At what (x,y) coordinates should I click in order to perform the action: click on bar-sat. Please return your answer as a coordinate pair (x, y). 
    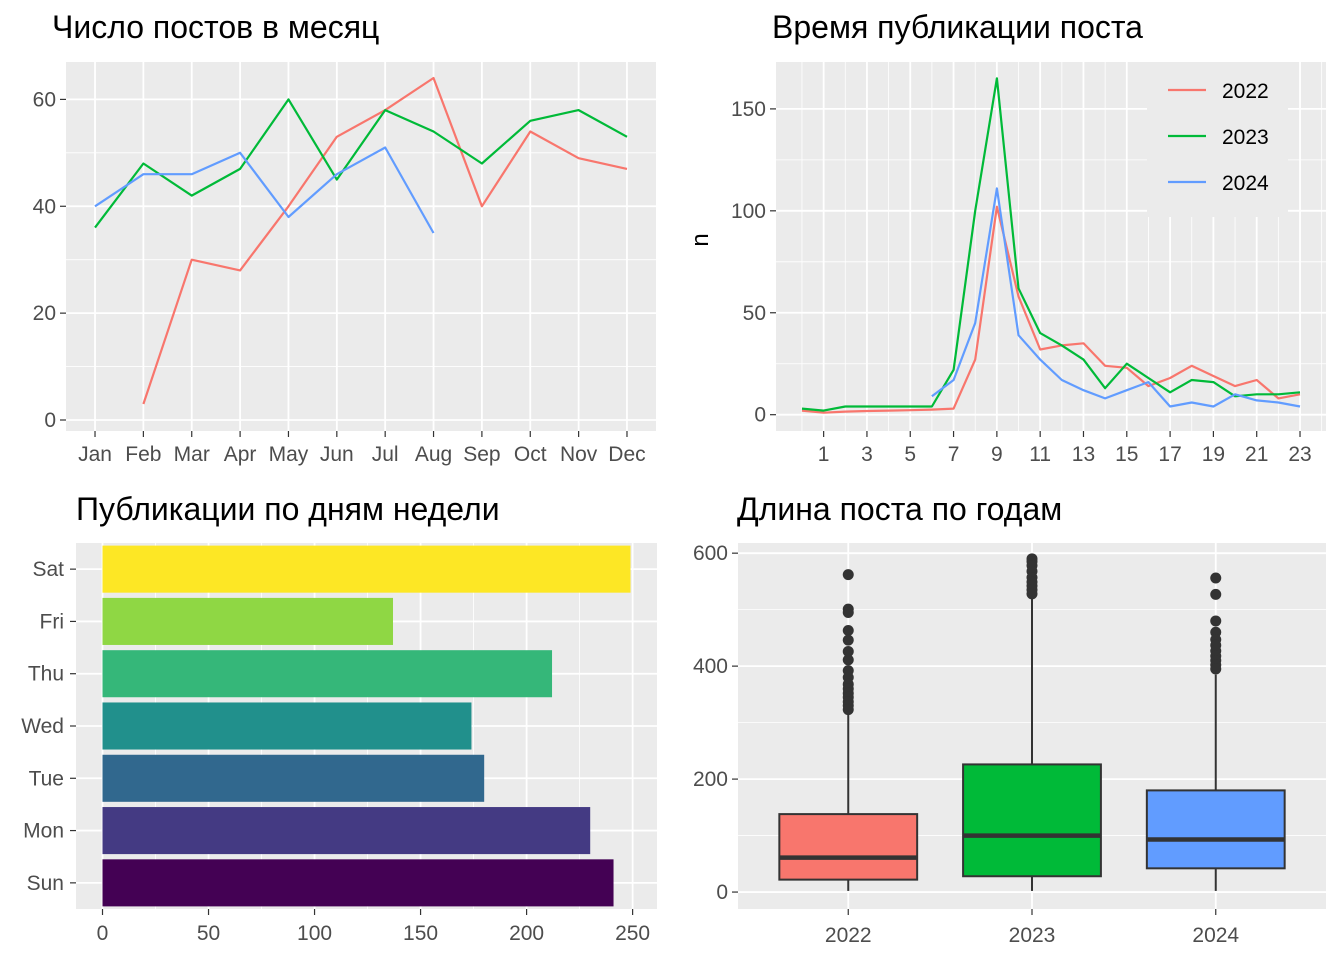
    Looking at the image, I should click on (366, 569).